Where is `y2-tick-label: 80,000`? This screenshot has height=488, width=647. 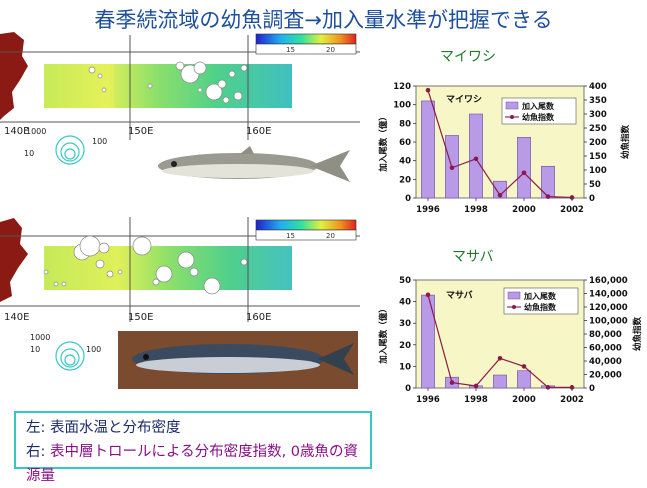
y2-tick-label: 80,000 is located at coordinates (605, 335).